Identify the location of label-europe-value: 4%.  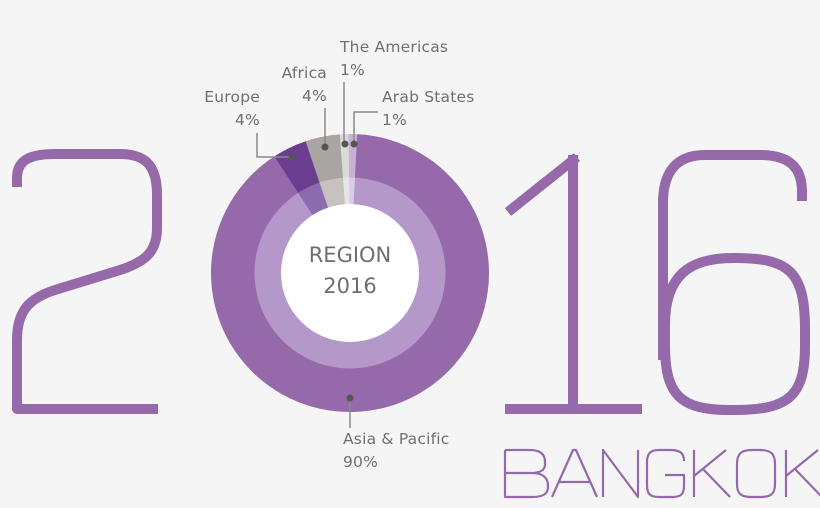
(247, 120).